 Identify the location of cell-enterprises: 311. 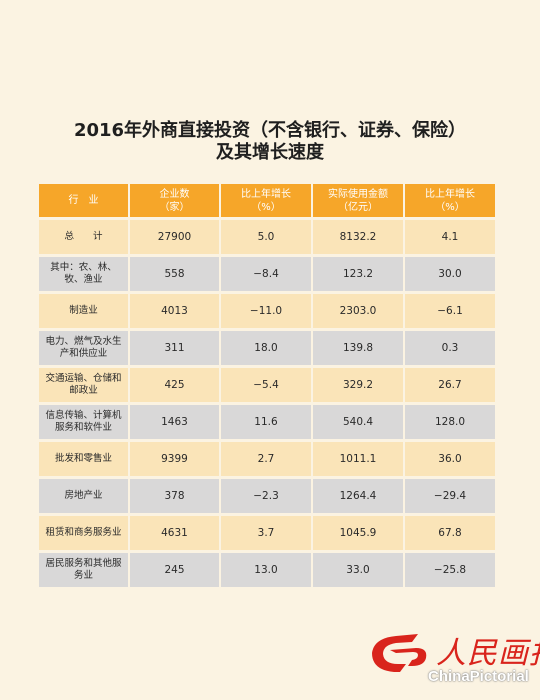
(173, 348).